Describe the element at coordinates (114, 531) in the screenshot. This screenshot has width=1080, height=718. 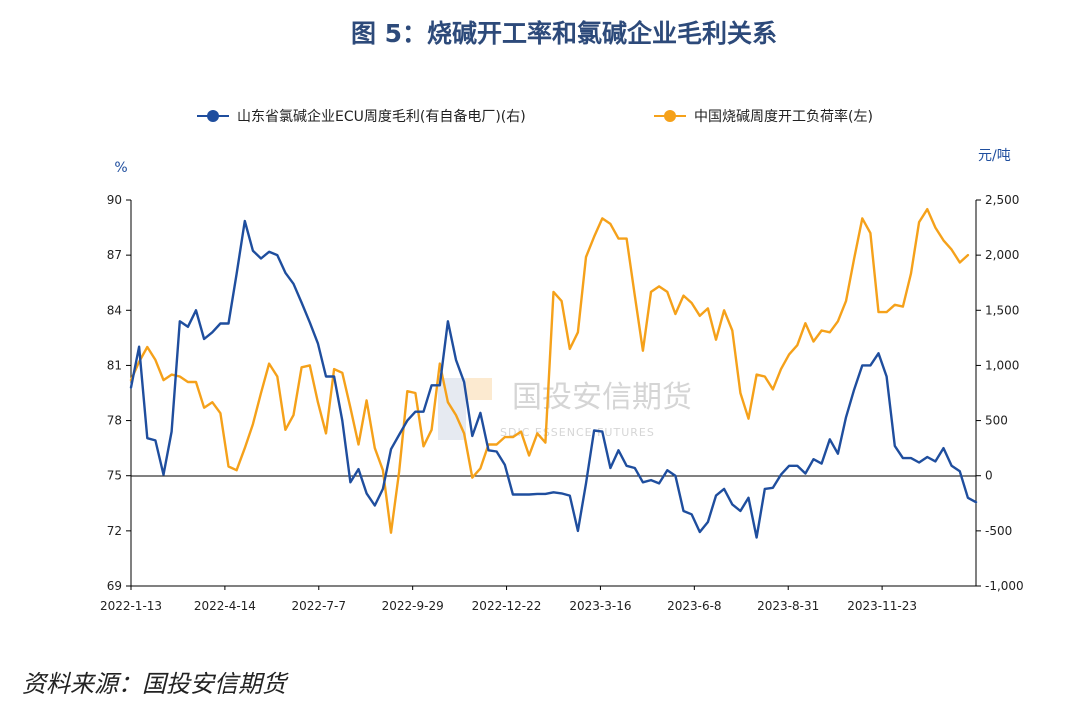
I see `left-tick-label: 72` at that location.